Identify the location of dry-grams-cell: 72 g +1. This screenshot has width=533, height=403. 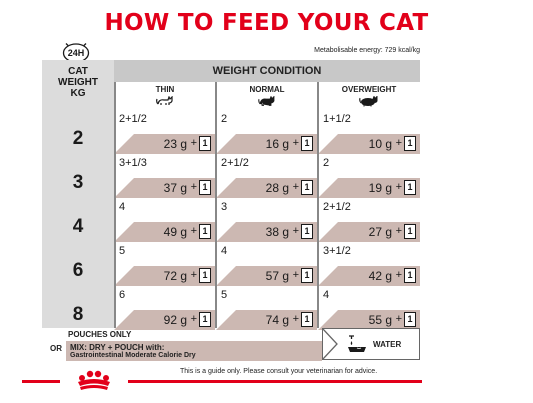
(164, 276).